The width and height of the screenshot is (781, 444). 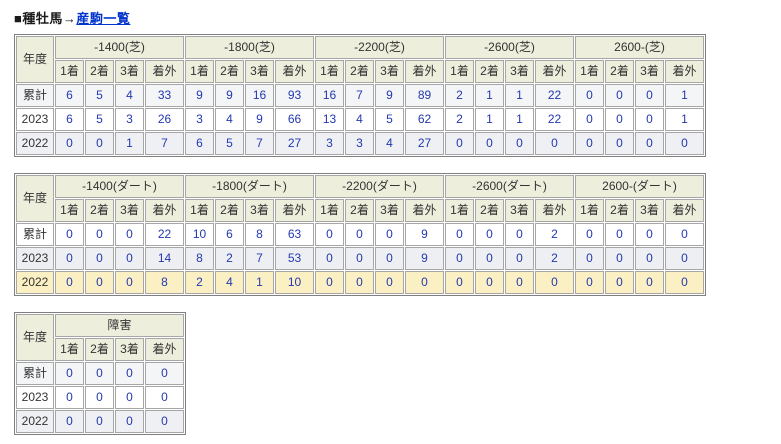 What do you see at coordinates (249, 186) in the screenshot?
I see `distance-group-header: -1800(ダート)` at bounding box center [249, 186].